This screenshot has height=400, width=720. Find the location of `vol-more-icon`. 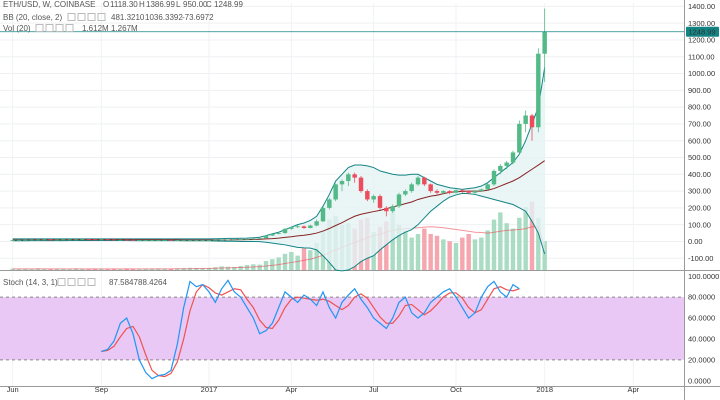

vol-more-icon is located at coordinates (69, 28).